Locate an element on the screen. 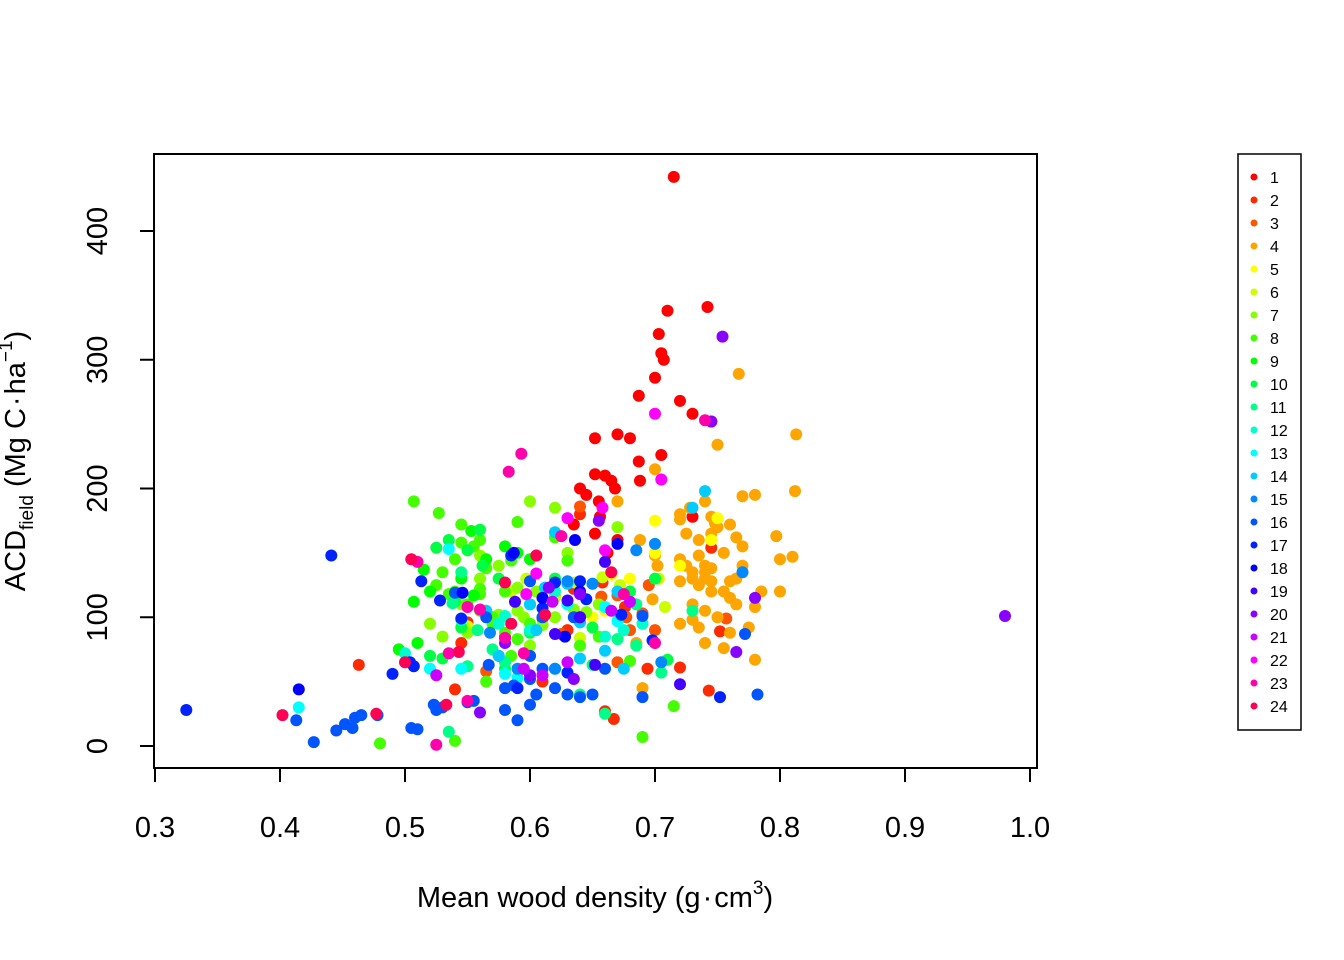  legend-label-15: 15 is located at coordinates (1279, 500).